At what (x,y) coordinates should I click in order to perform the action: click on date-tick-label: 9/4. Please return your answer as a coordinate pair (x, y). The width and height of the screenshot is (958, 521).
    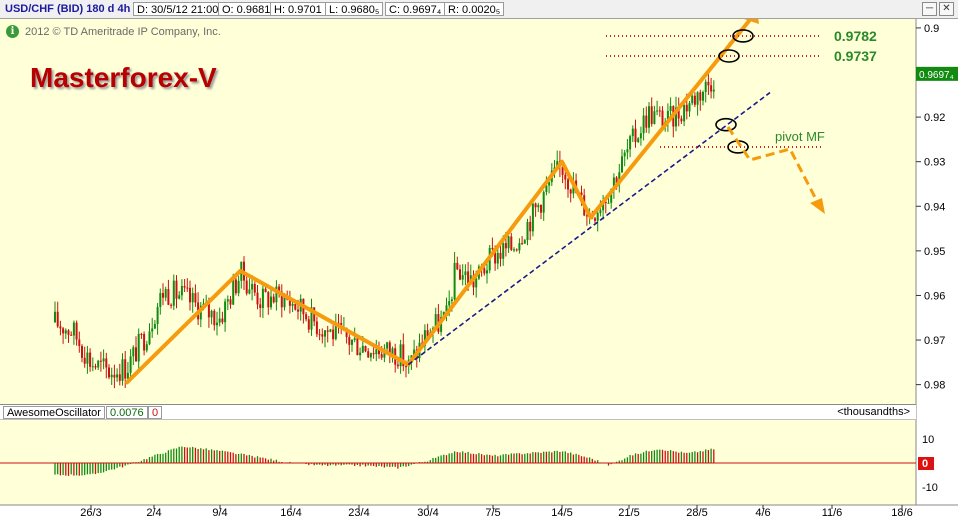
    Looking at the image, I should click on (219, 513).